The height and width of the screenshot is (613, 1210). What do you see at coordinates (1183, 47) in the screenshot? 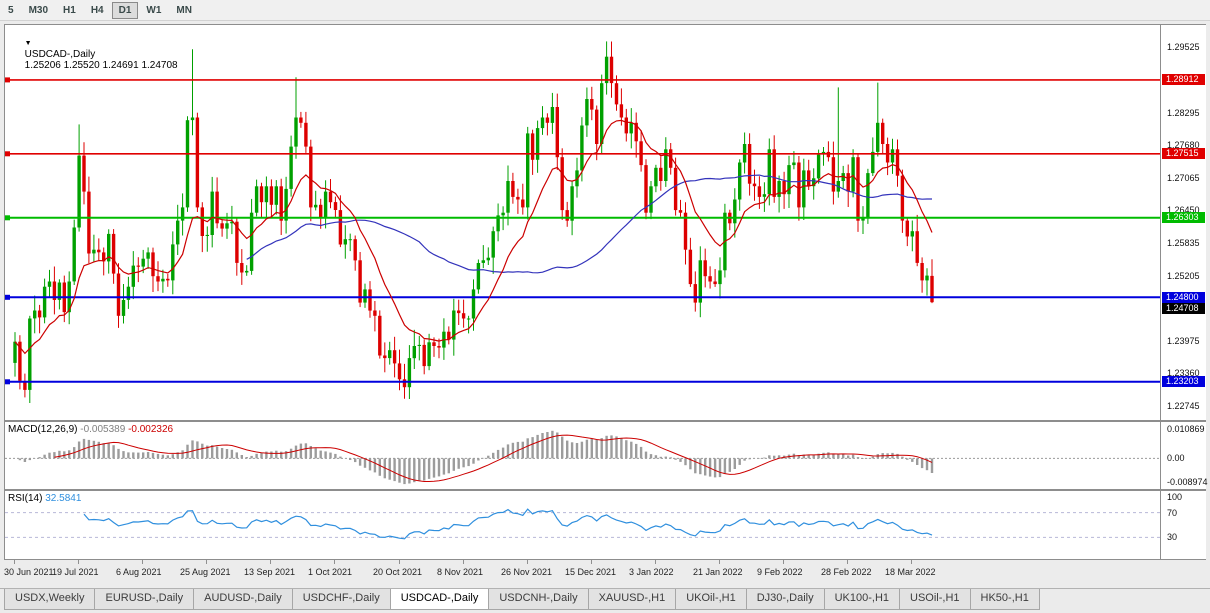
I see `price-tick-label: 1.29525` at bounding box center [1183, 47].